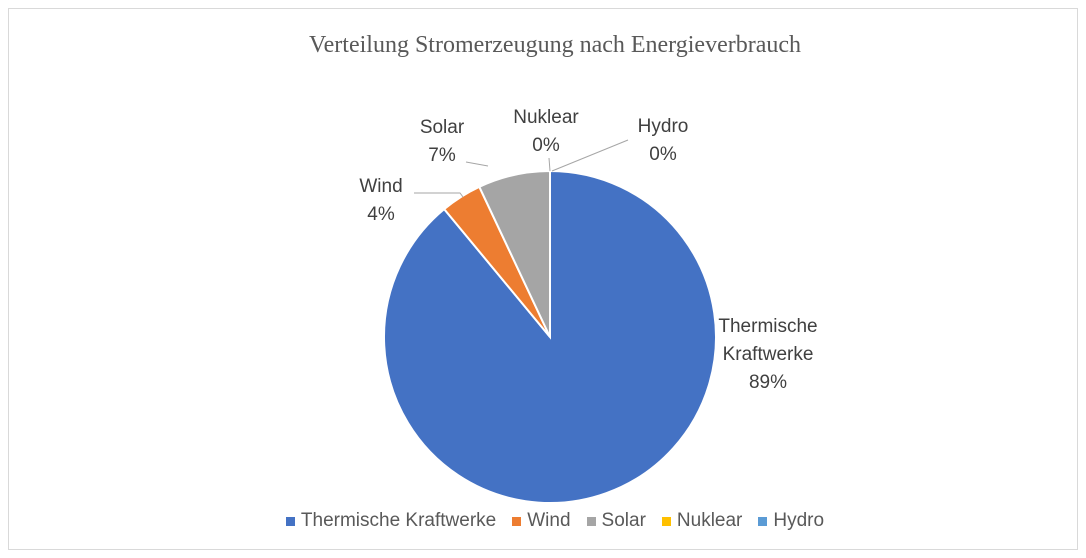  Describe the element at coordinates (709, 520) in the screenshot. I see `legend-label: Nuklear` at that location.